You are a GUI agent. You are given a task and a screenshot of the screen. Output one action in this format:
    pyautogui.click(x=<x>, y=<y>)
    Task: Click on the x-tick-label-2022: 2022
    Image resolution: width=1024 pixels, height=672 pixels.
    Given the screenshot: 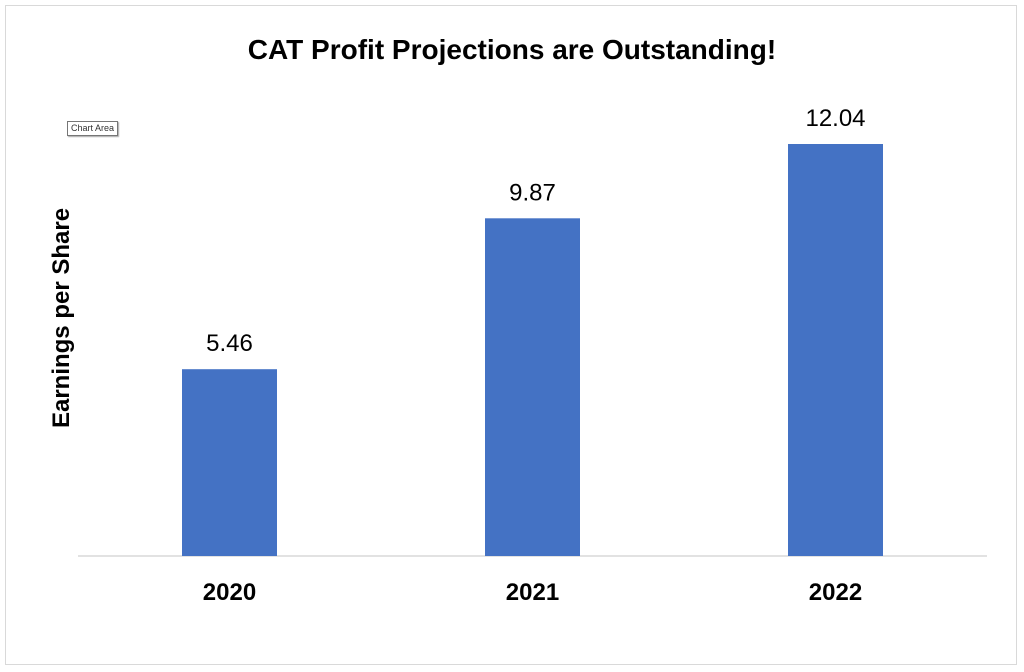 What is the action you would take?
    pyautogui.click(x=835, y=592)
    